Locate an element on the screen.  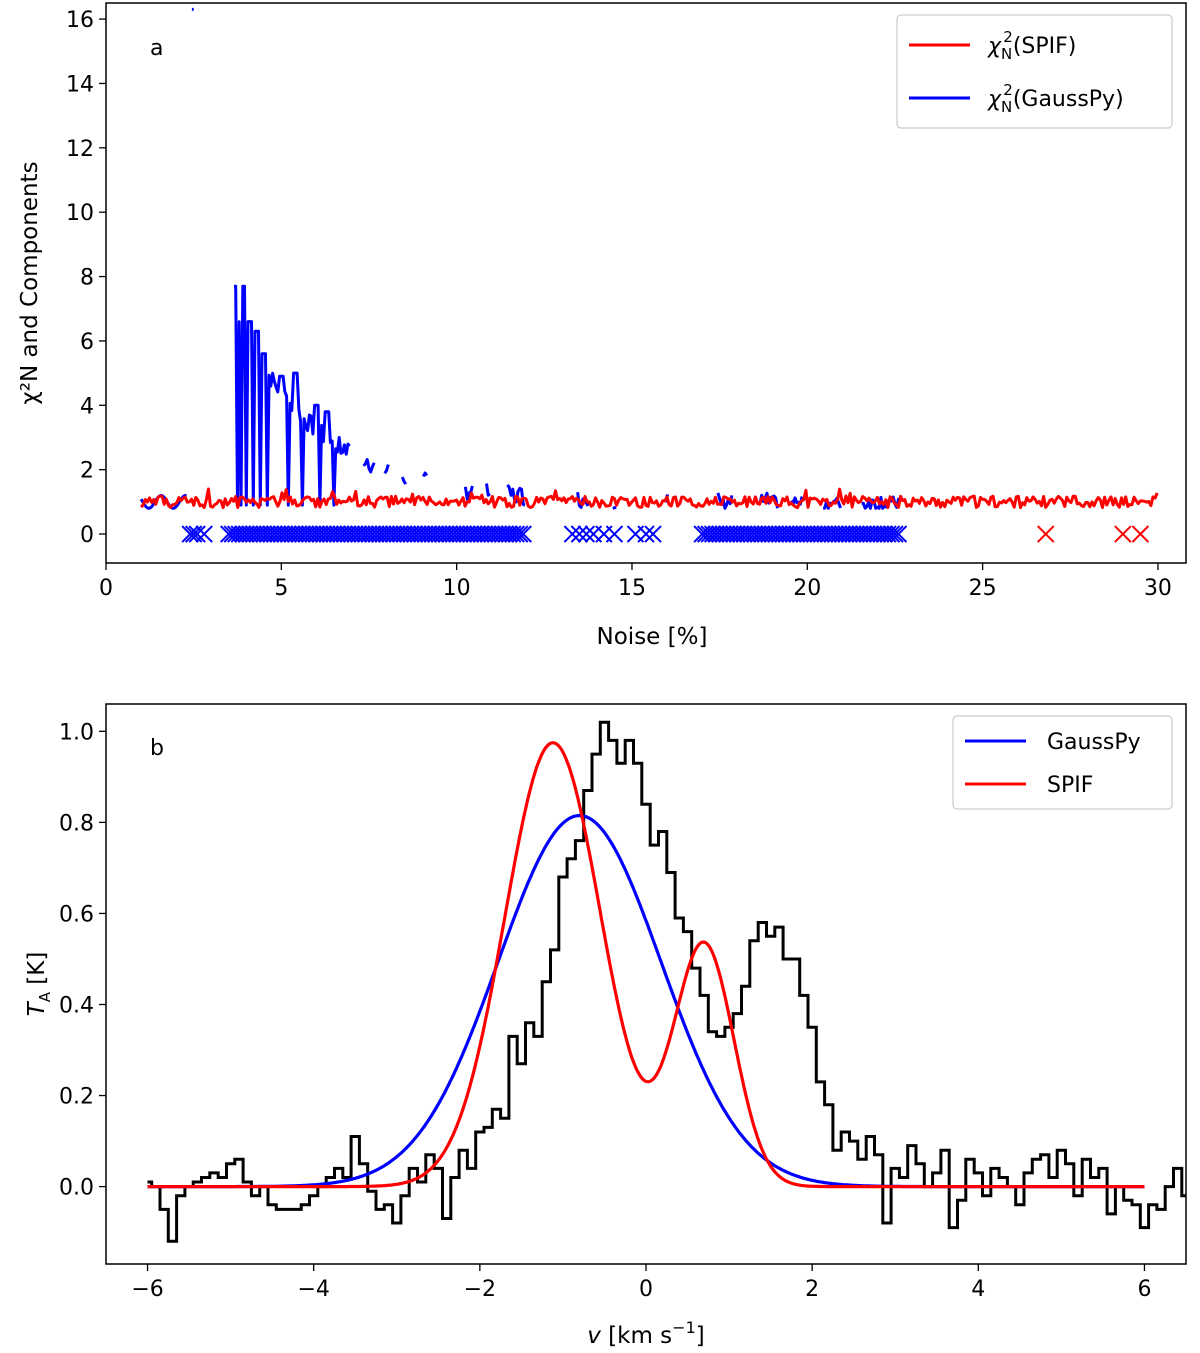
panel-a-legend-label-gausspy: χN2(GaussPy) is located at coordinates (1055, 98).